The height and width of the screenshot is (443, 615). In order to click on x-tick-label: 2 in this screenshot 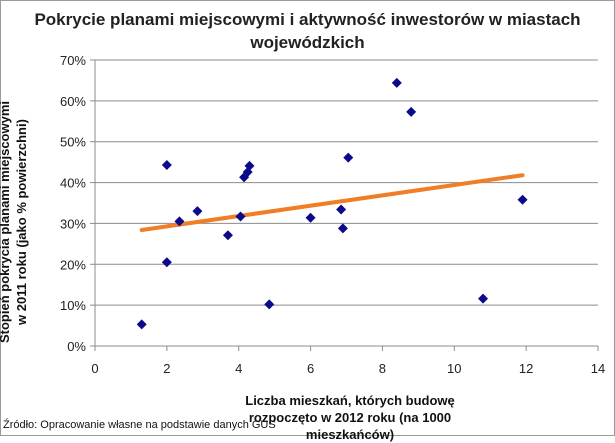, I will do `click(166, 368)`.